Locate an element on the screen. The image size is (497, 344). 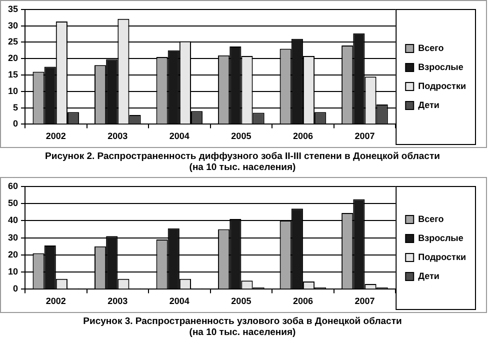
y-tick-label: 60 is located at coordinates (13, 185).